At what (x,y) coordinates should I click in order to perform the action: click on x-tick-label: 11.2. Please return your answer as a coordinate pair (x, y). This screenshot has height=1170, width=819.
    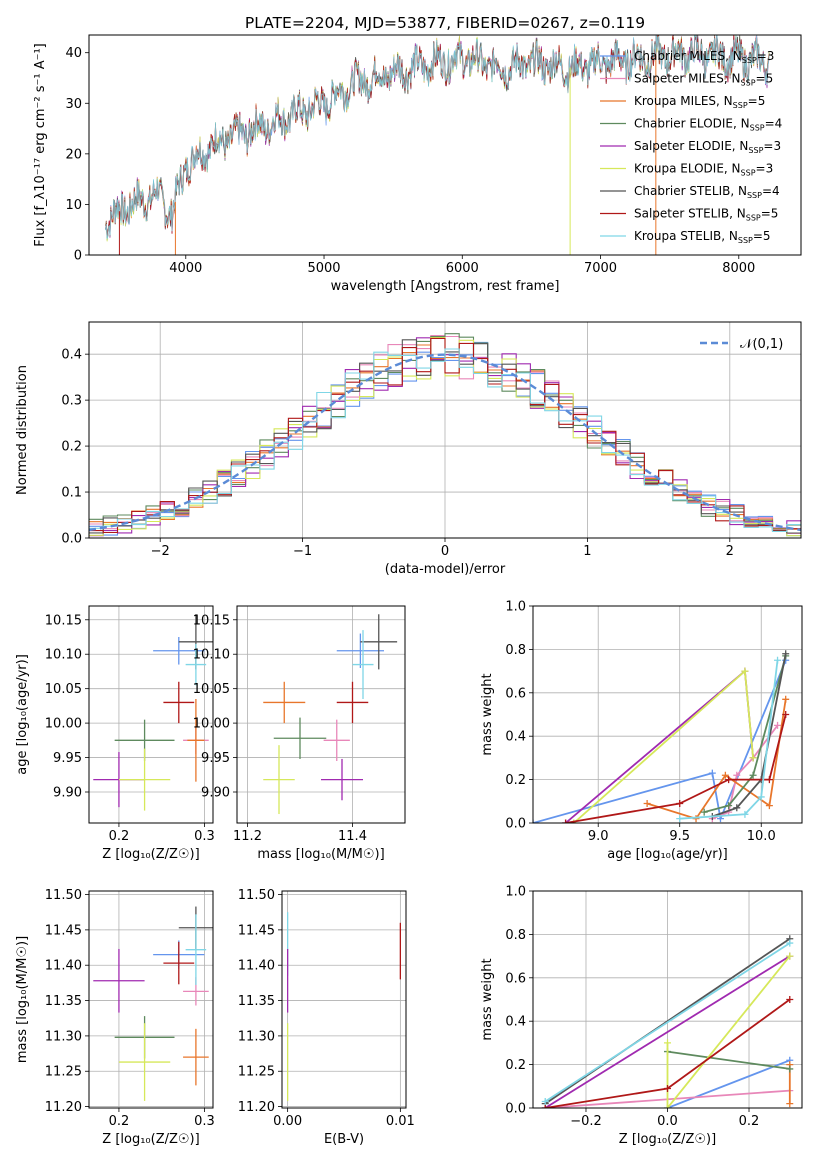
    Looking at the image, I should click on (247, 836).